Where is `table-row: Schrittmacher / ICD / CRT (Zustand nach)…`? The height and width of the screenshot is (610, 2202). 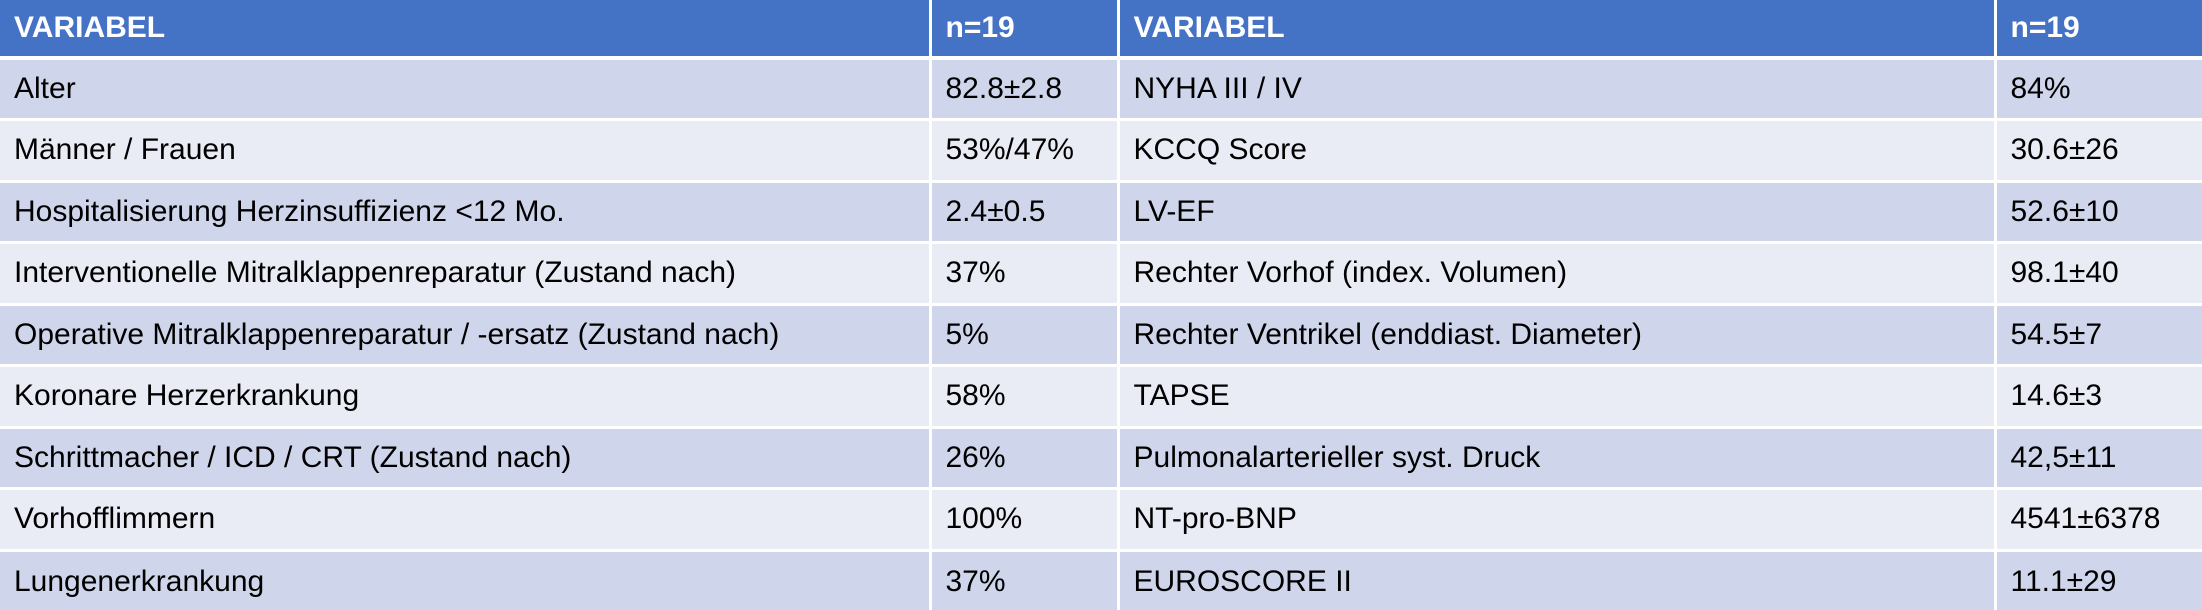
table-row: Schrittmacher / ICD / CRT (Zustand nach)… is located at coordinates (1101, 458).